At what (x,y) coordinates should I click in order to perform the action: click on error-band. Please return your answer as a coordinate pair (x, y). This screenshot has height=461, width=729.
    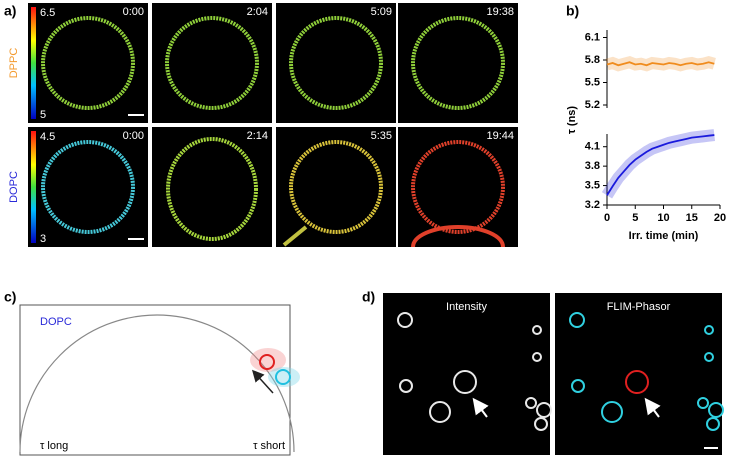
    Looking at the image, I should click on (658, 164).